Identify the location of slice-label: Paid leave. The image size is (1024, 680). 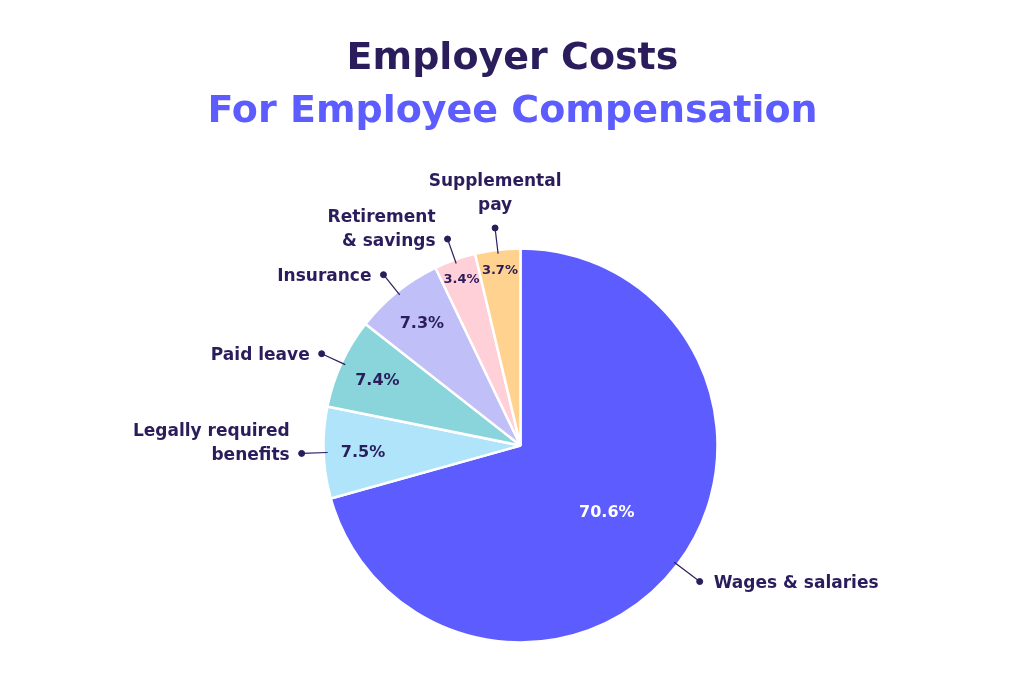
(260, 353).